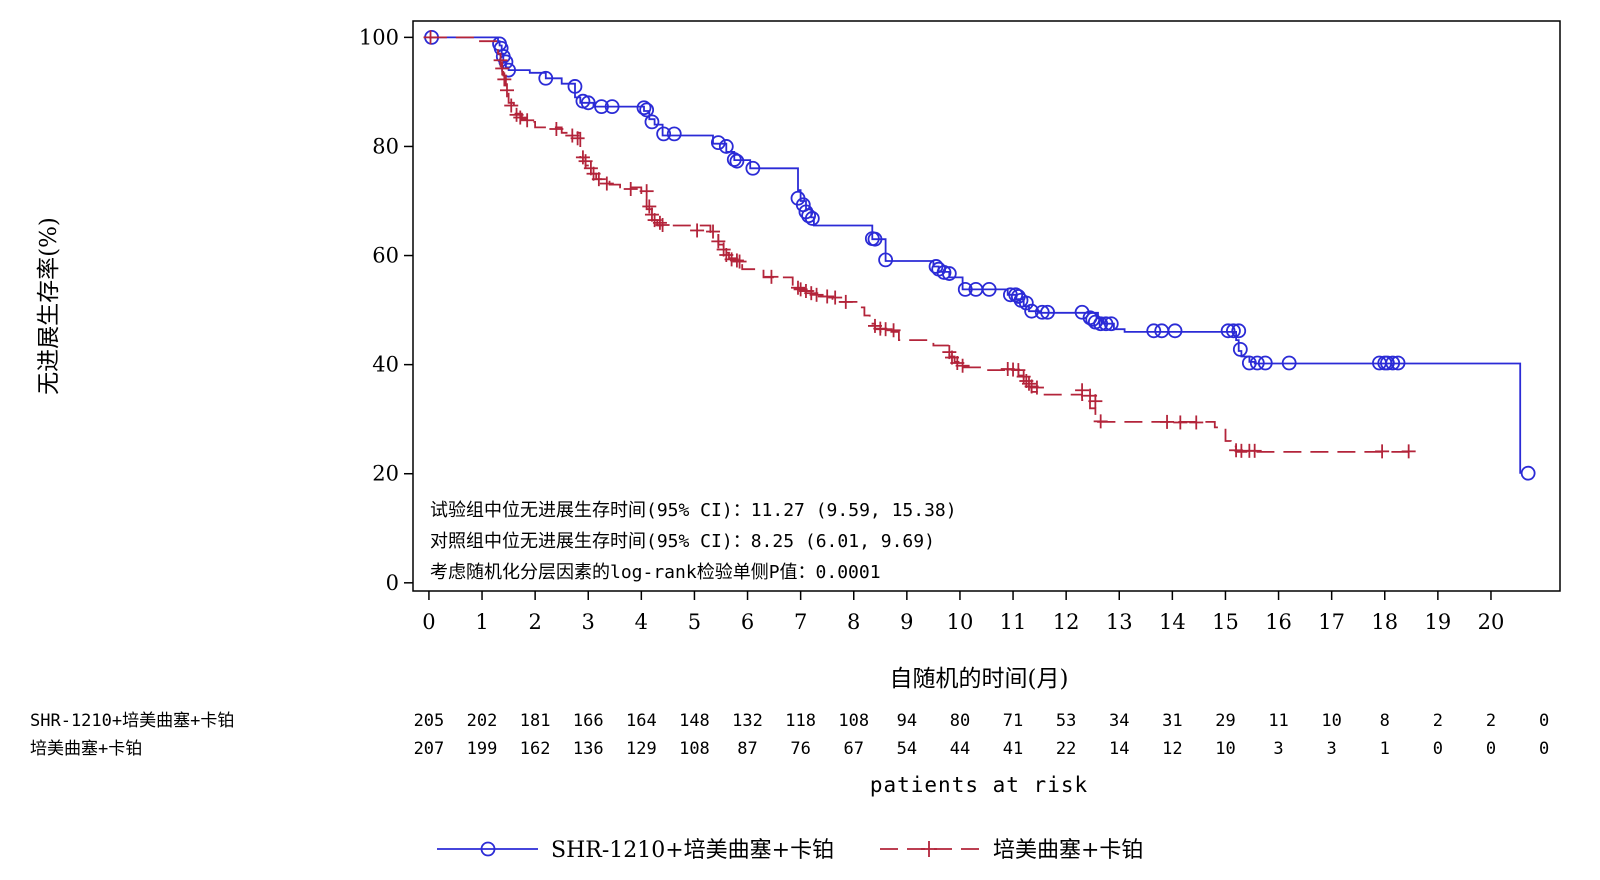 This screenshot has height=880, width=1600. Describe the element at coordinates (482, 749) in the screenshot. I see `risk-value: 199` at that location.